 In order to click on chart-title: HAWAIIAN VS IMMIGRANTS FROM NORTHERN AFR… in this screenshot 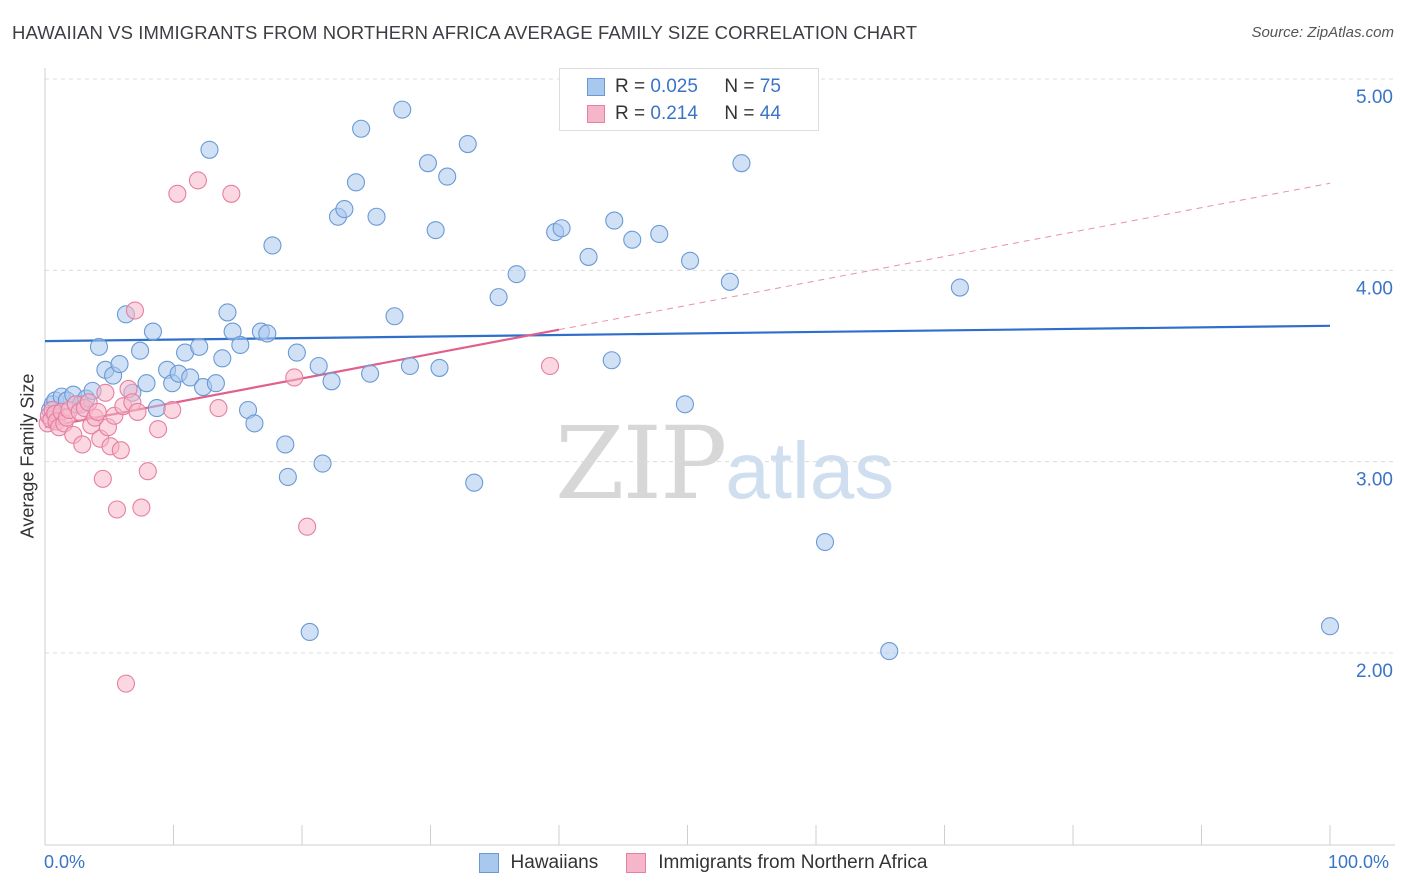, I will do `click(465, 32)`.